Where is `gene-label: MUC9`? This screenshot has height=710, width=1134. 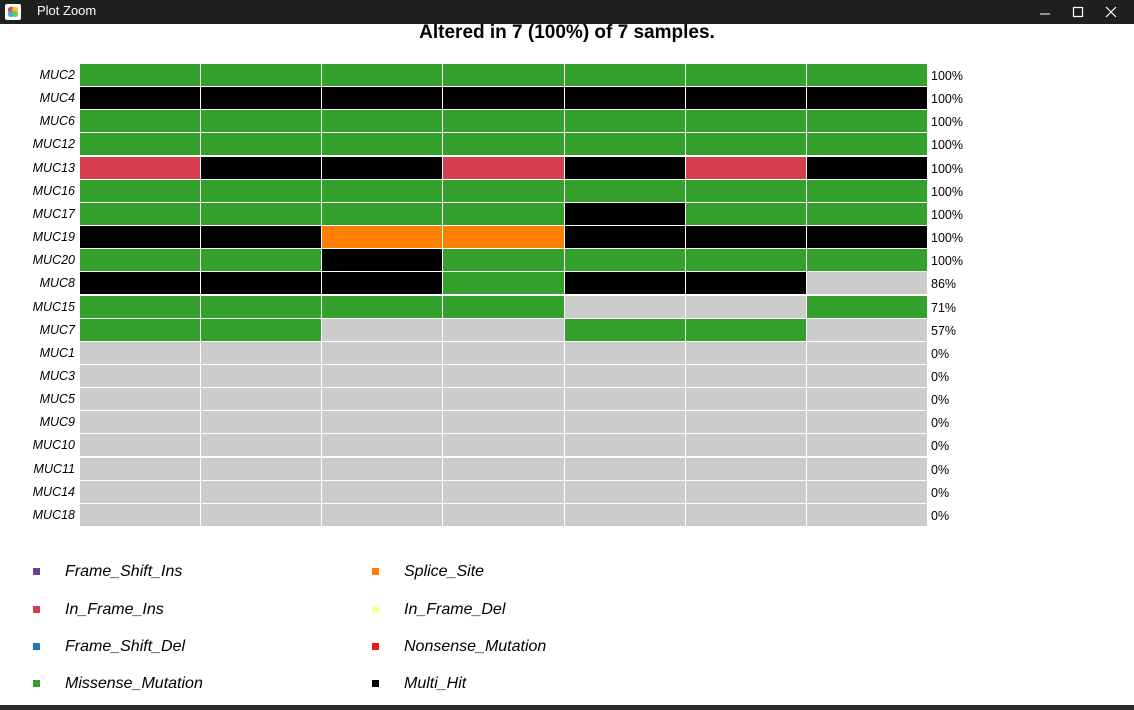
gene-label: MUC9 is located at coordinates (57, 422).